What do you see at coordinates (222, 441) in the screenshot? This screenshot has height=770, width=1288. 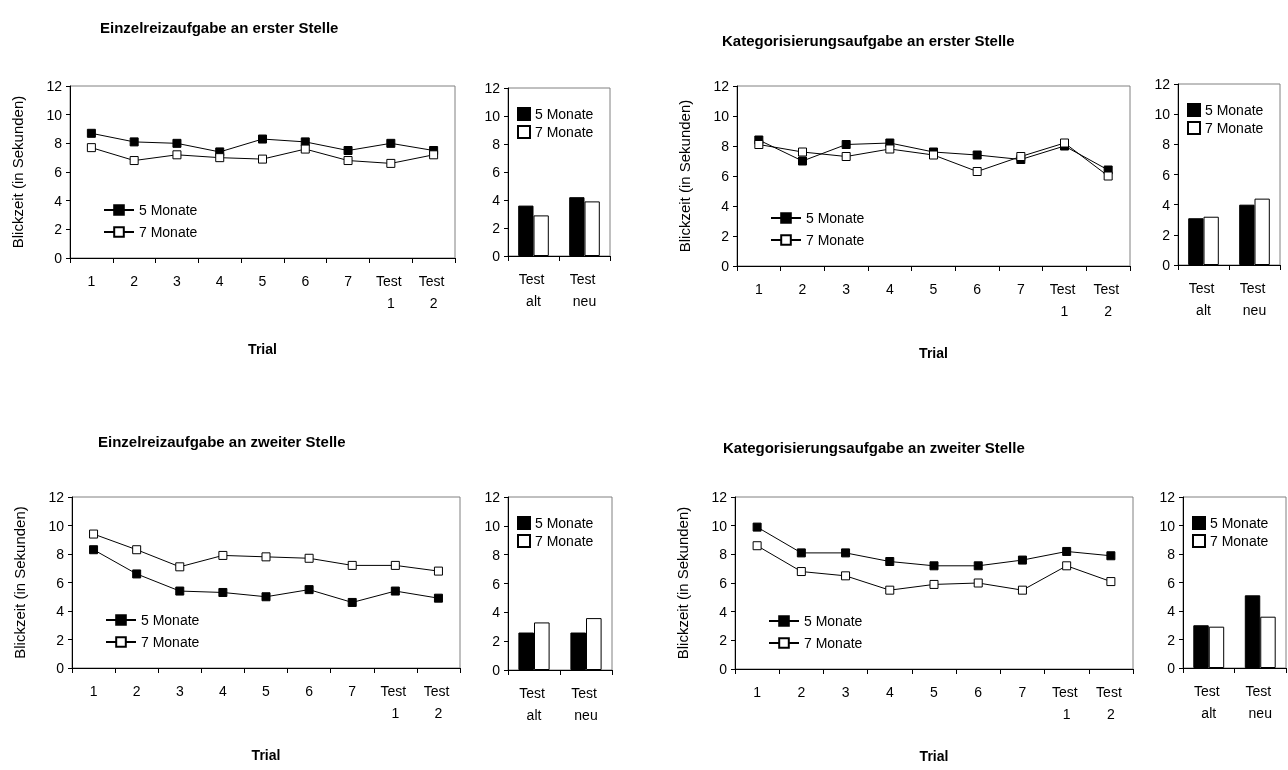 I see `chart-title: Einzelreizaufgabe an zweiter Stelle` at bounding box center [222, 441].